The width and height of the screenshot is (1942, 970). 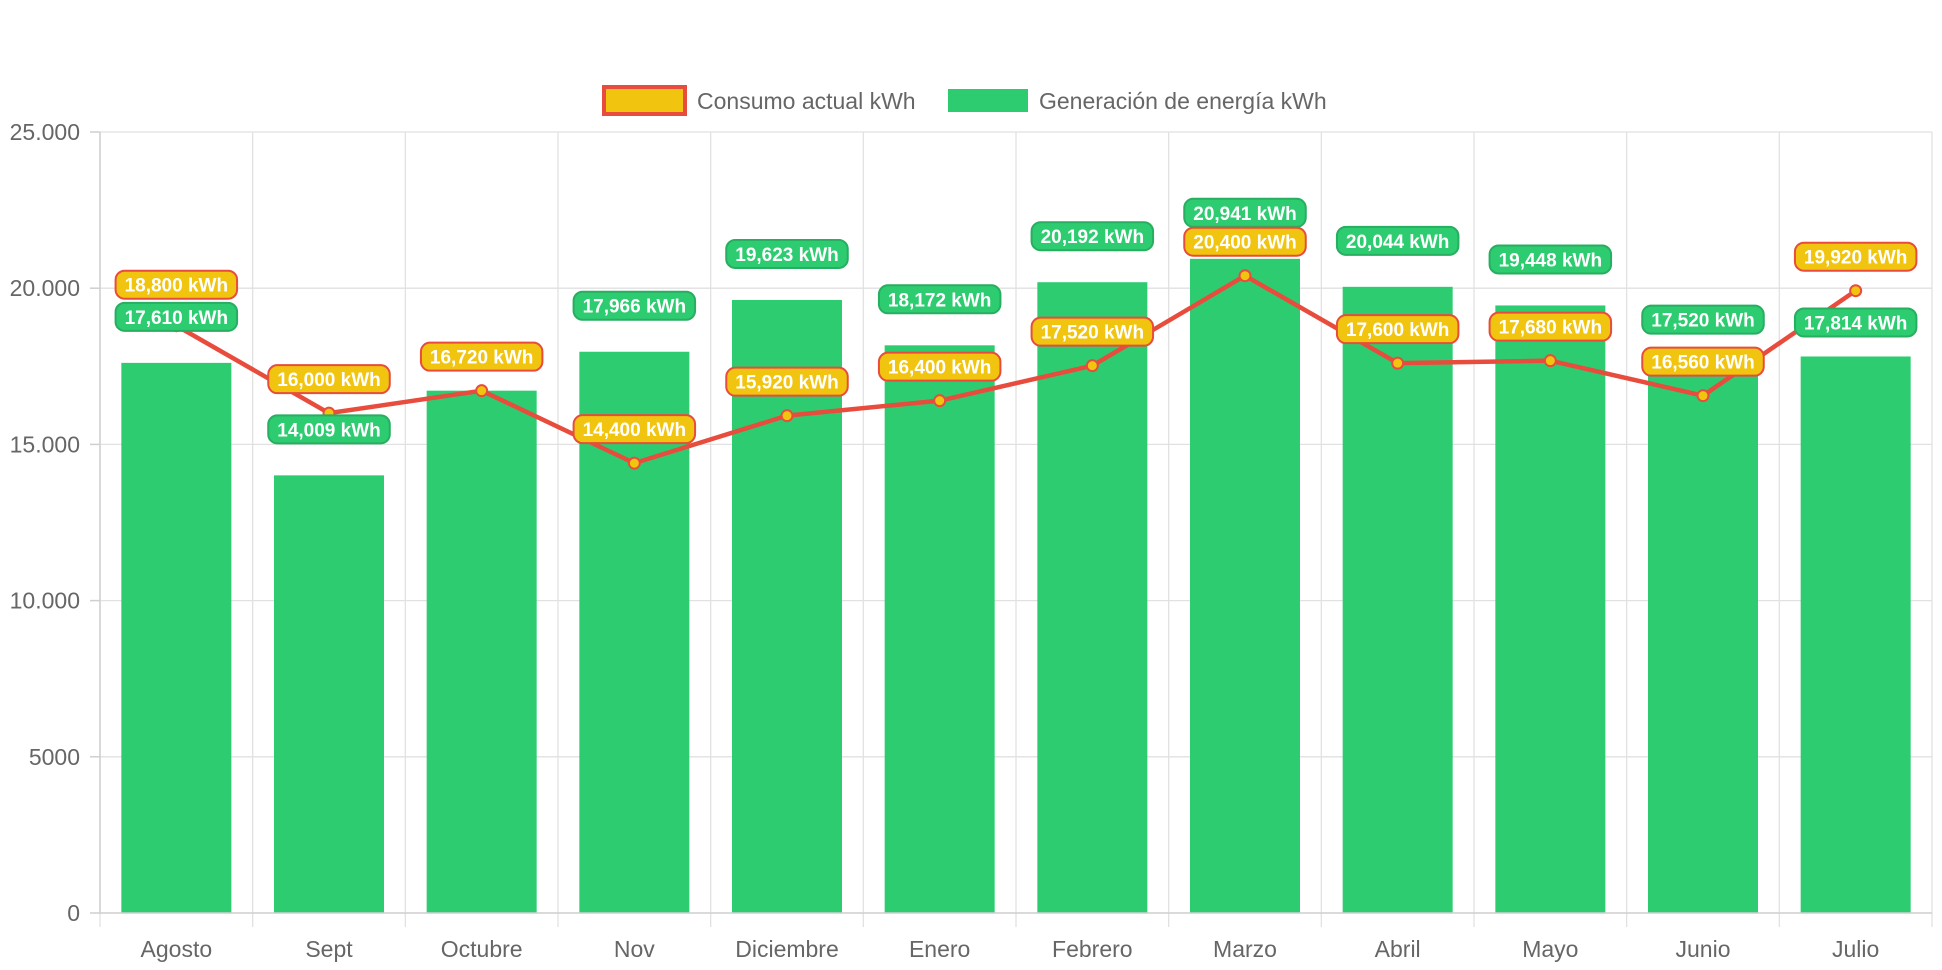 I want to click on line-data-label-text: 17,600 kWh, so click(x=1398, y=330).